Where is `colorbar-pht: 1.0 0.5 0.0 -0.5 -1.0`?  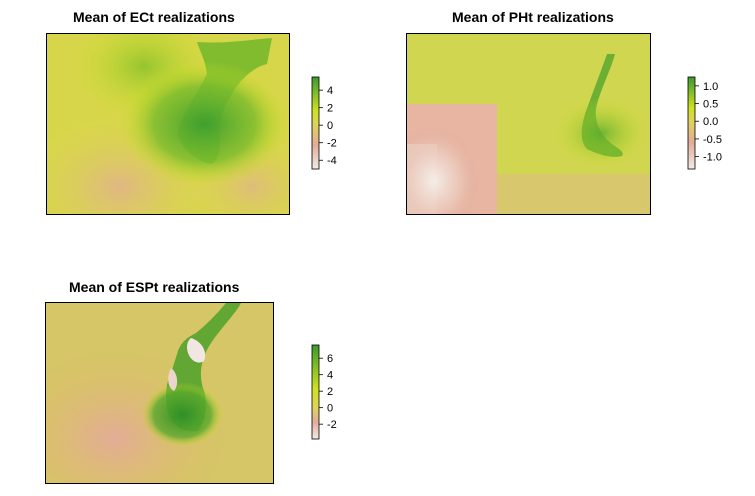 colorbar-pht: 1.0 0.5 0.0 -0.5 -1.0 is located at coordinates (717, 129).